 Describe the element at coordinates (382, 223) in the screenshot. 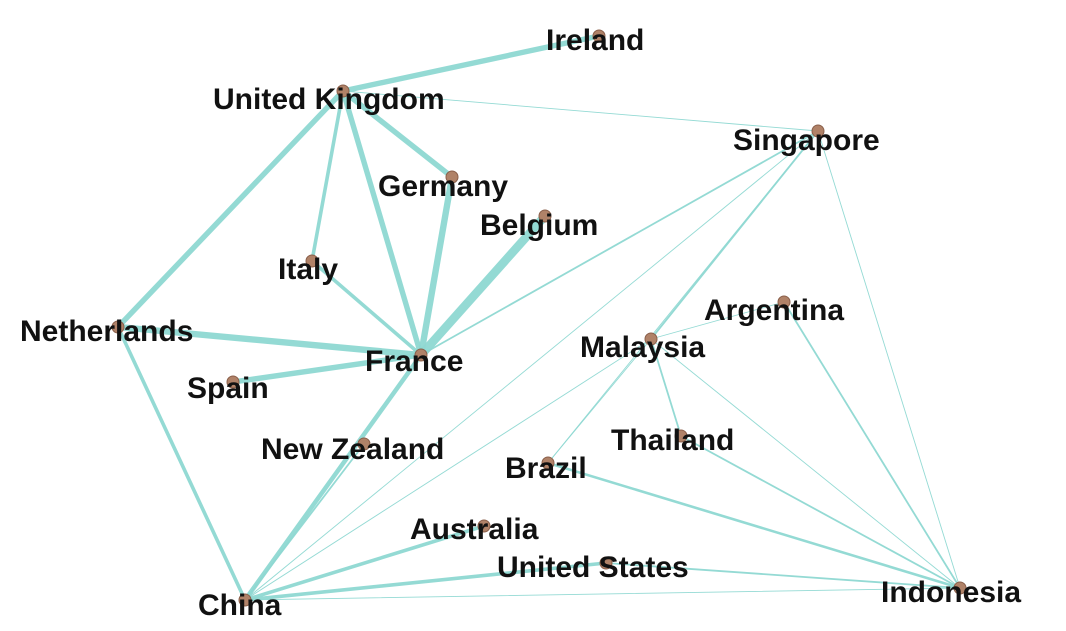

I see `edge-uk-france` at that location.